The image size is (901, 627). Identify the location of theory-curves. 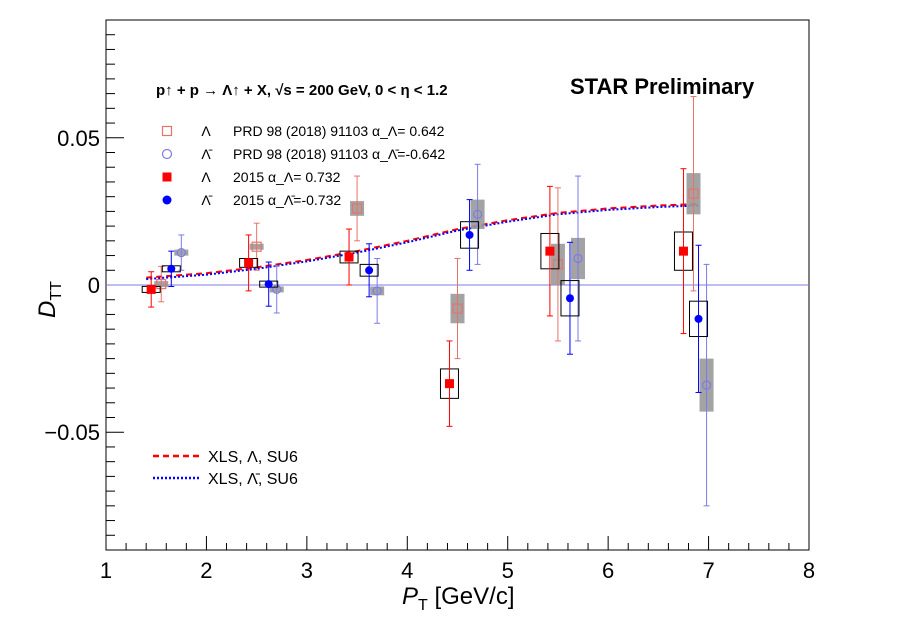
(422, 242).